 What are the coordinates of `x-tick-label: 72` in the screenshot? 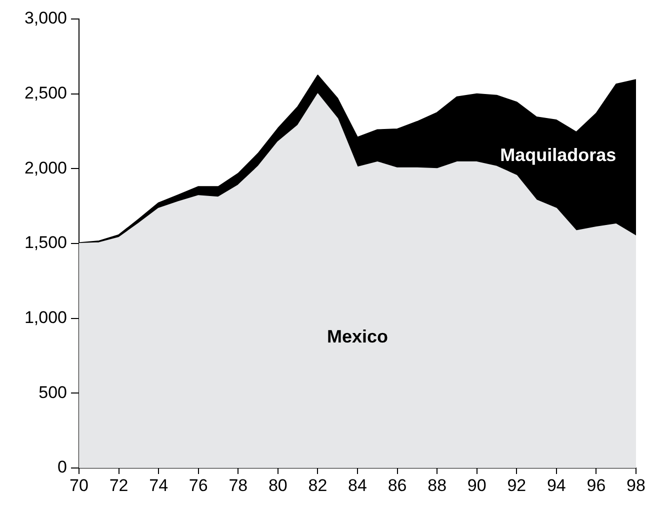 It's located at (118, 485).